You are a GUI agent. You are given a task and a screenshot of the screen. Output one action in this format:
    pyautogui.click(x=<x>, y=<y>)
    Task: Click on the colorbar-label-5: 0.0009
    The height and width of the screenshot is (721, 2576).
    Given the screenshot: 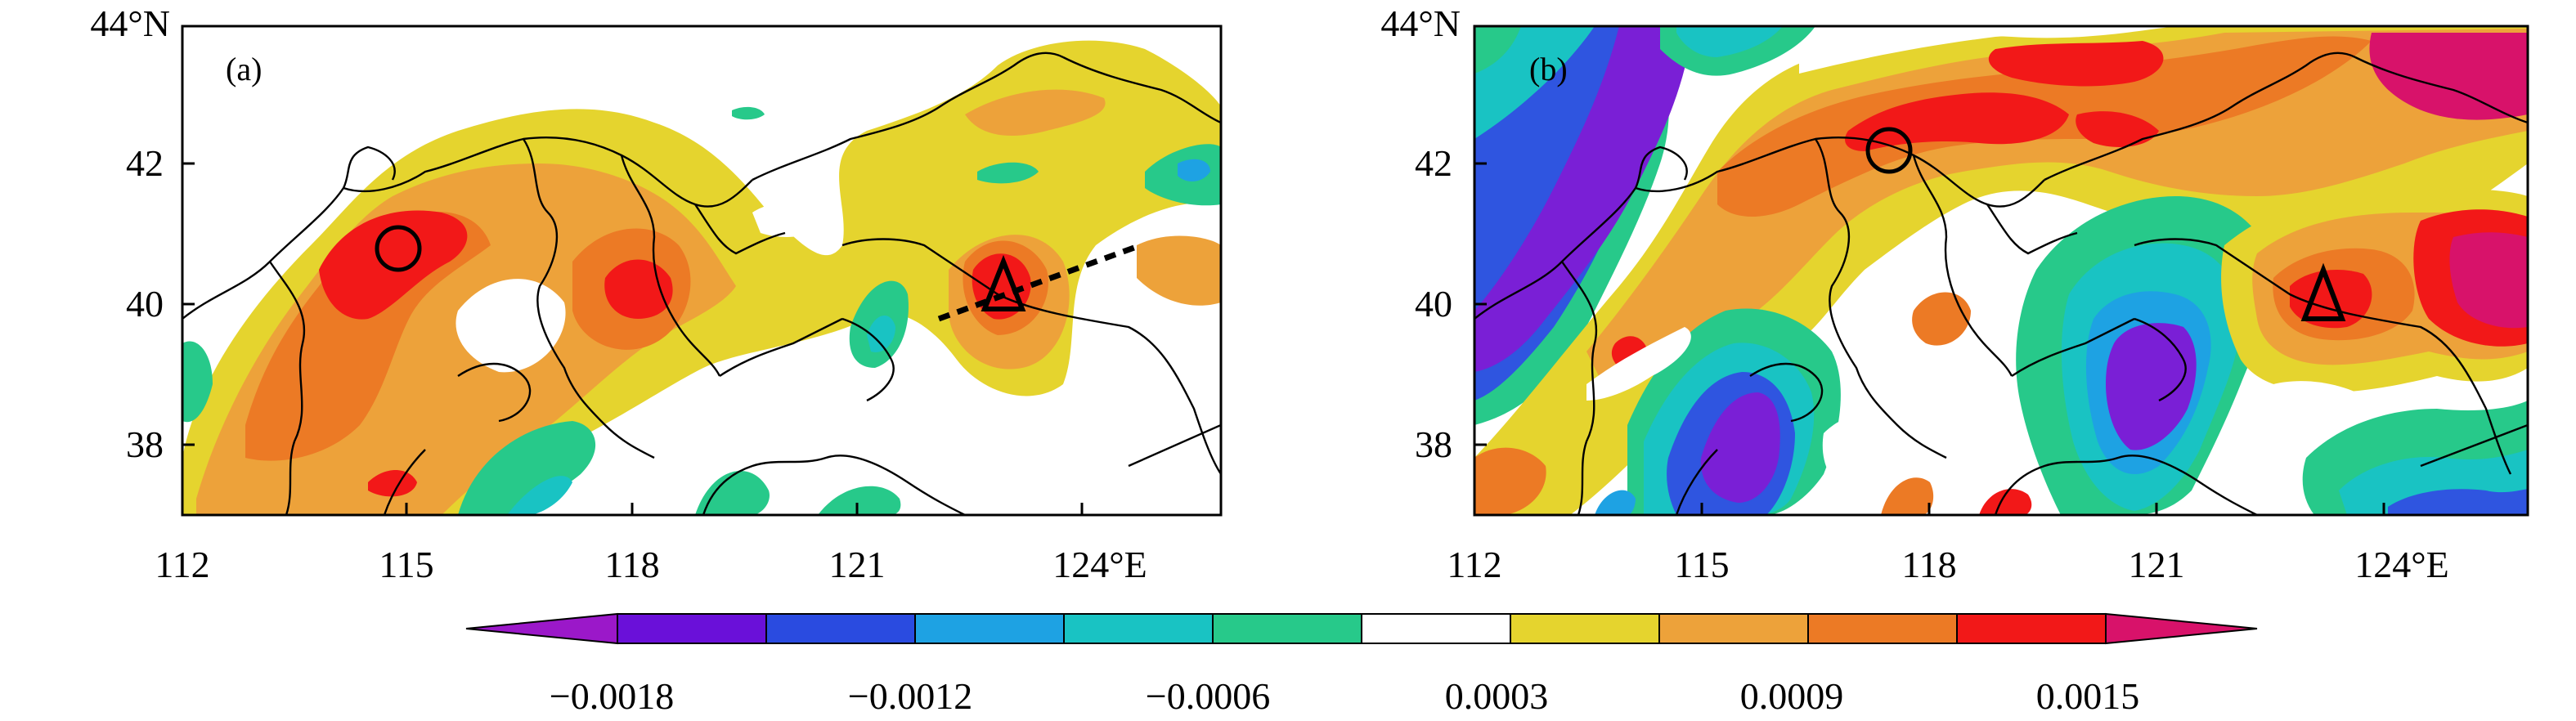 What is the action you would take?
    pyautogui.click(x=1792, y=696)
    